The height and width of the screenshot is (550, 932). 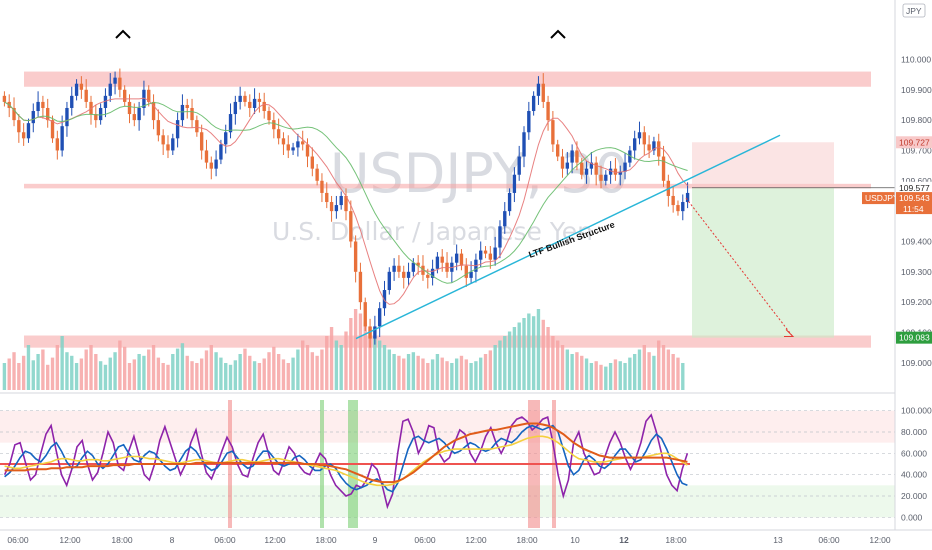 I want to click on price-axis-label: 109.800, so click(x=916, y=120).